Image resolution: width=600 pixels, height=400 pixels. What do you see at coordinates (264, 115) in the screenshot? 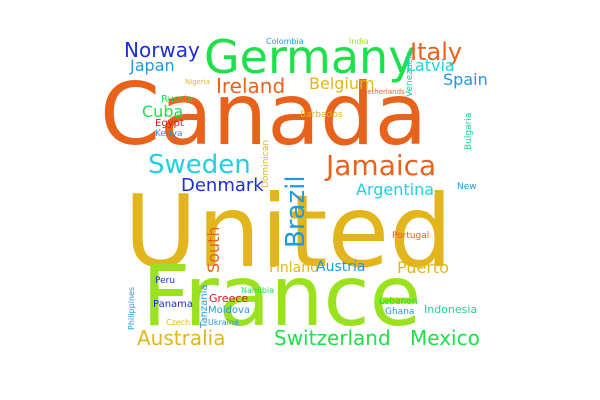
I see `word-canada: Canada` at bounding box center [264, 115].